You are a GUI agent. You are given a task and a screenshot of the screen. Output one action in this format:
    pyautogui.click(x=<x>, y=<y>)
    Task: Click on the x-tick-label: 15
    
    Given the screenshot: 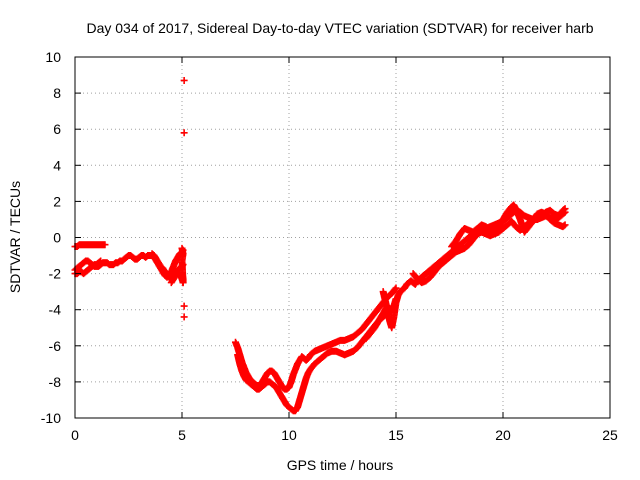 What is the action you would take?
    pyautogui.click(x=396, y=435)
    